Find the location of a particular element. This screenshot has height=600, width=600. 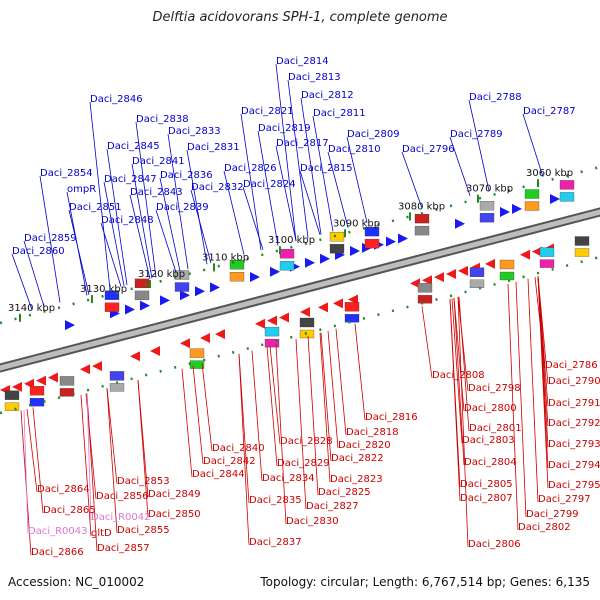

tick-label: 3100 kbp is located at coordinates (291, 240).